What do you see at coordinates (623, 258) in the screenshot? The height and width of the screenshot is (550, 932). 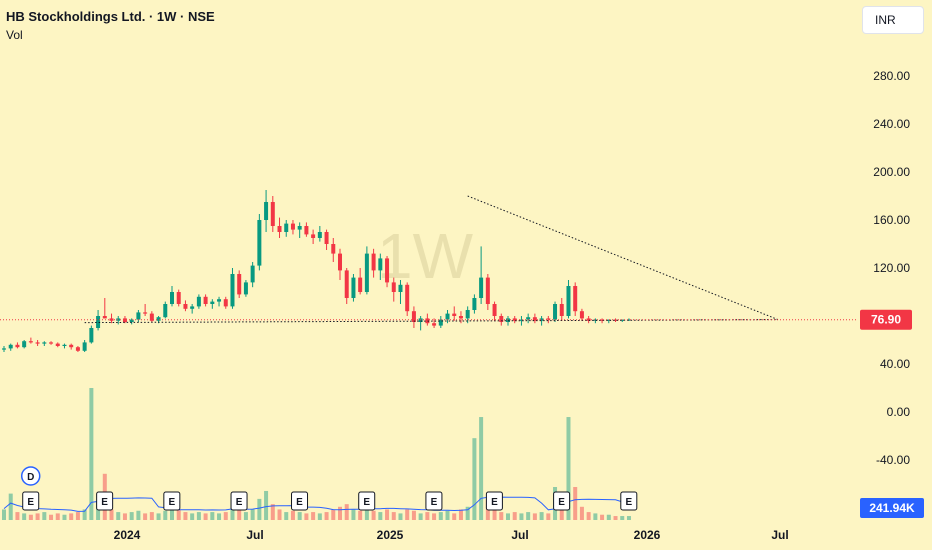 I see `descending-trendline` at bounding box center [623, 258].